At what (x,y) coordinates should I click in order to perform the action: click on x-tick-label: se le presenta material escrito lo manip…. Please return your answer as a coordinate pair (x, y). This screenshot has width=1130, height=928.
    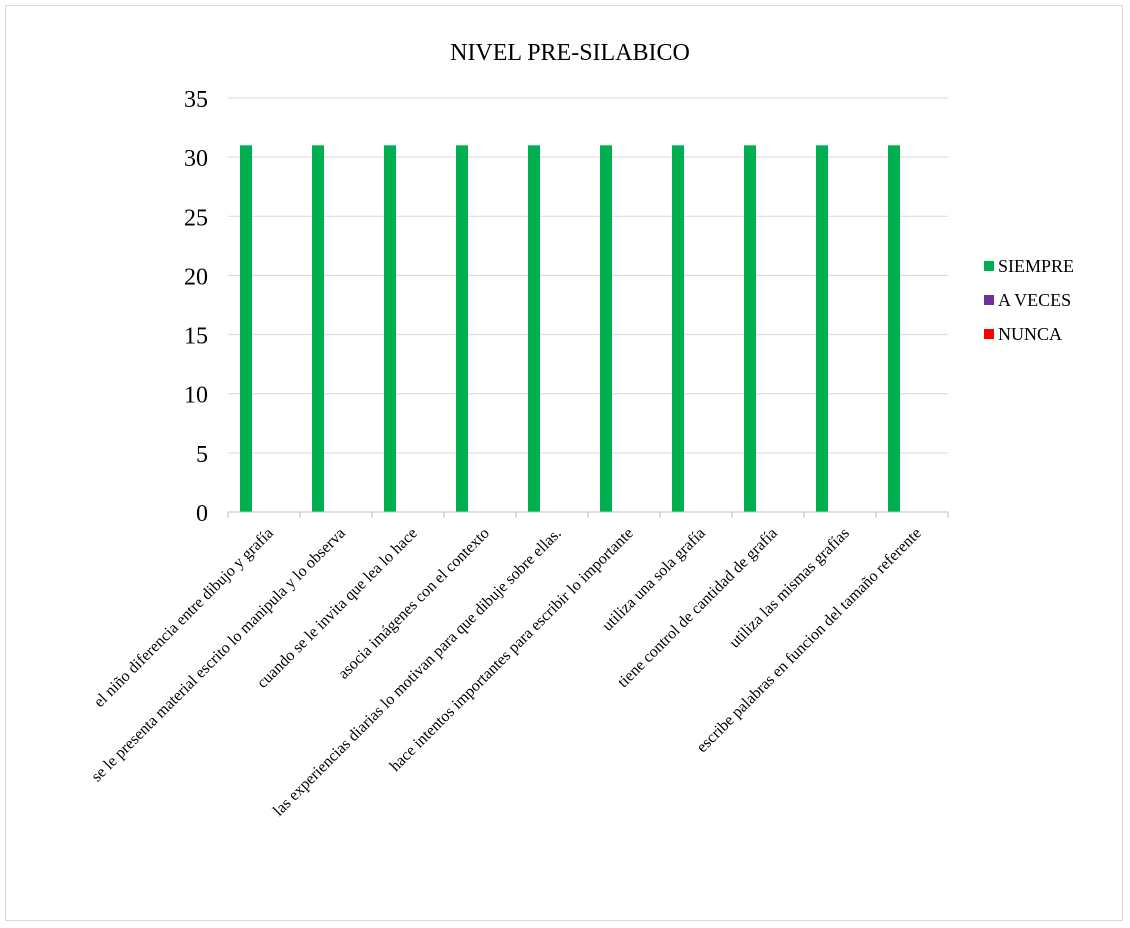
    Looking at the image, I should click on (218, 655).